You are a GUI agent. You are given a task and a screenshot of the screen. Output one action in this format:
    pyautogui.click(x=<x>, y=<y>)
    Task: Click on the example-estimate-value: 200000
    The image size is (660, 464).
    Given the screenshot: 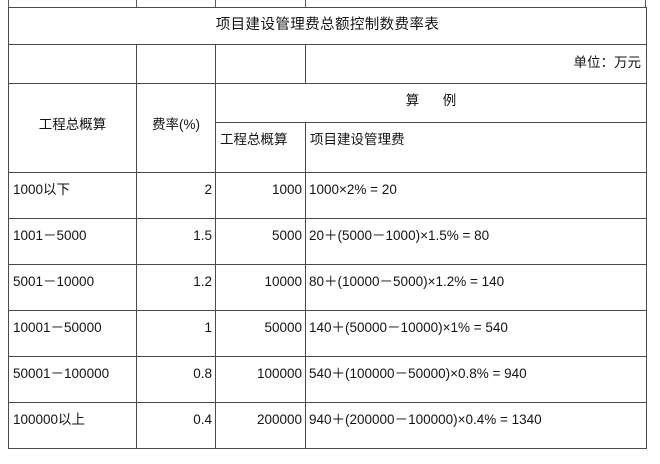 What is the action you would take?
    pyautogui.click(x=279, y=419)
    